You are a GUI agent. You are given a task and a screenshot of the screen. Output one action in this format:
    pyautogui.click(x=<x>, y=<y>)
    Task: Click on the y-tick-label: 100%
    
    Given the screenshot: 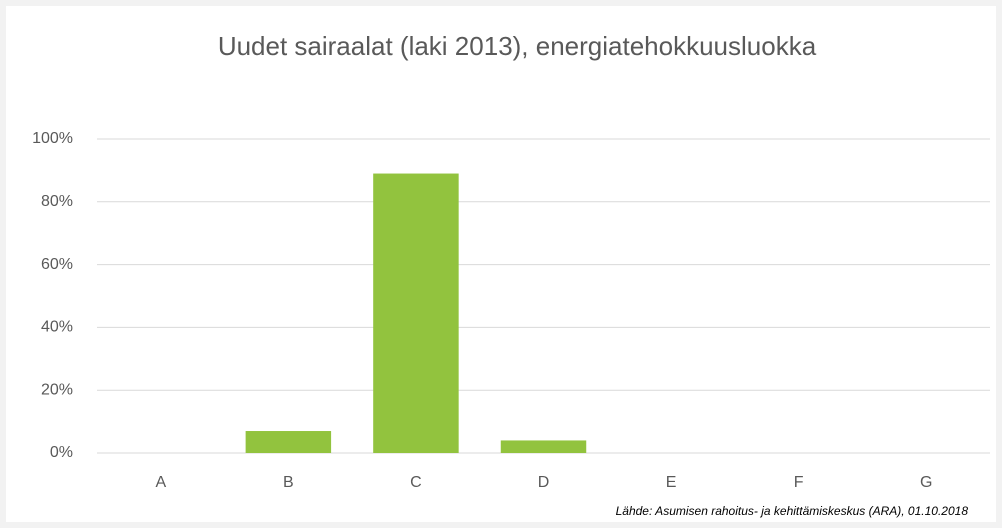 What is the action you would take?
    pyautogui.click(x=52, y=138)
    